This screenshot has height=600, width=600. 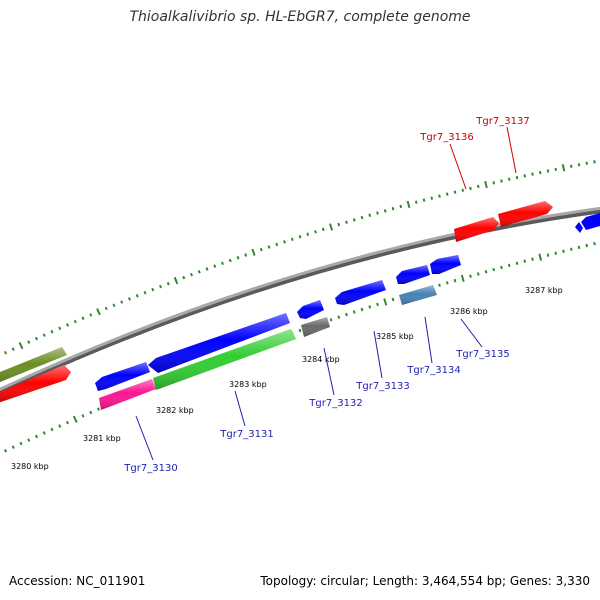 I want to click on scale-label-3282: 3282 kbp, so click(x=175, y=410).